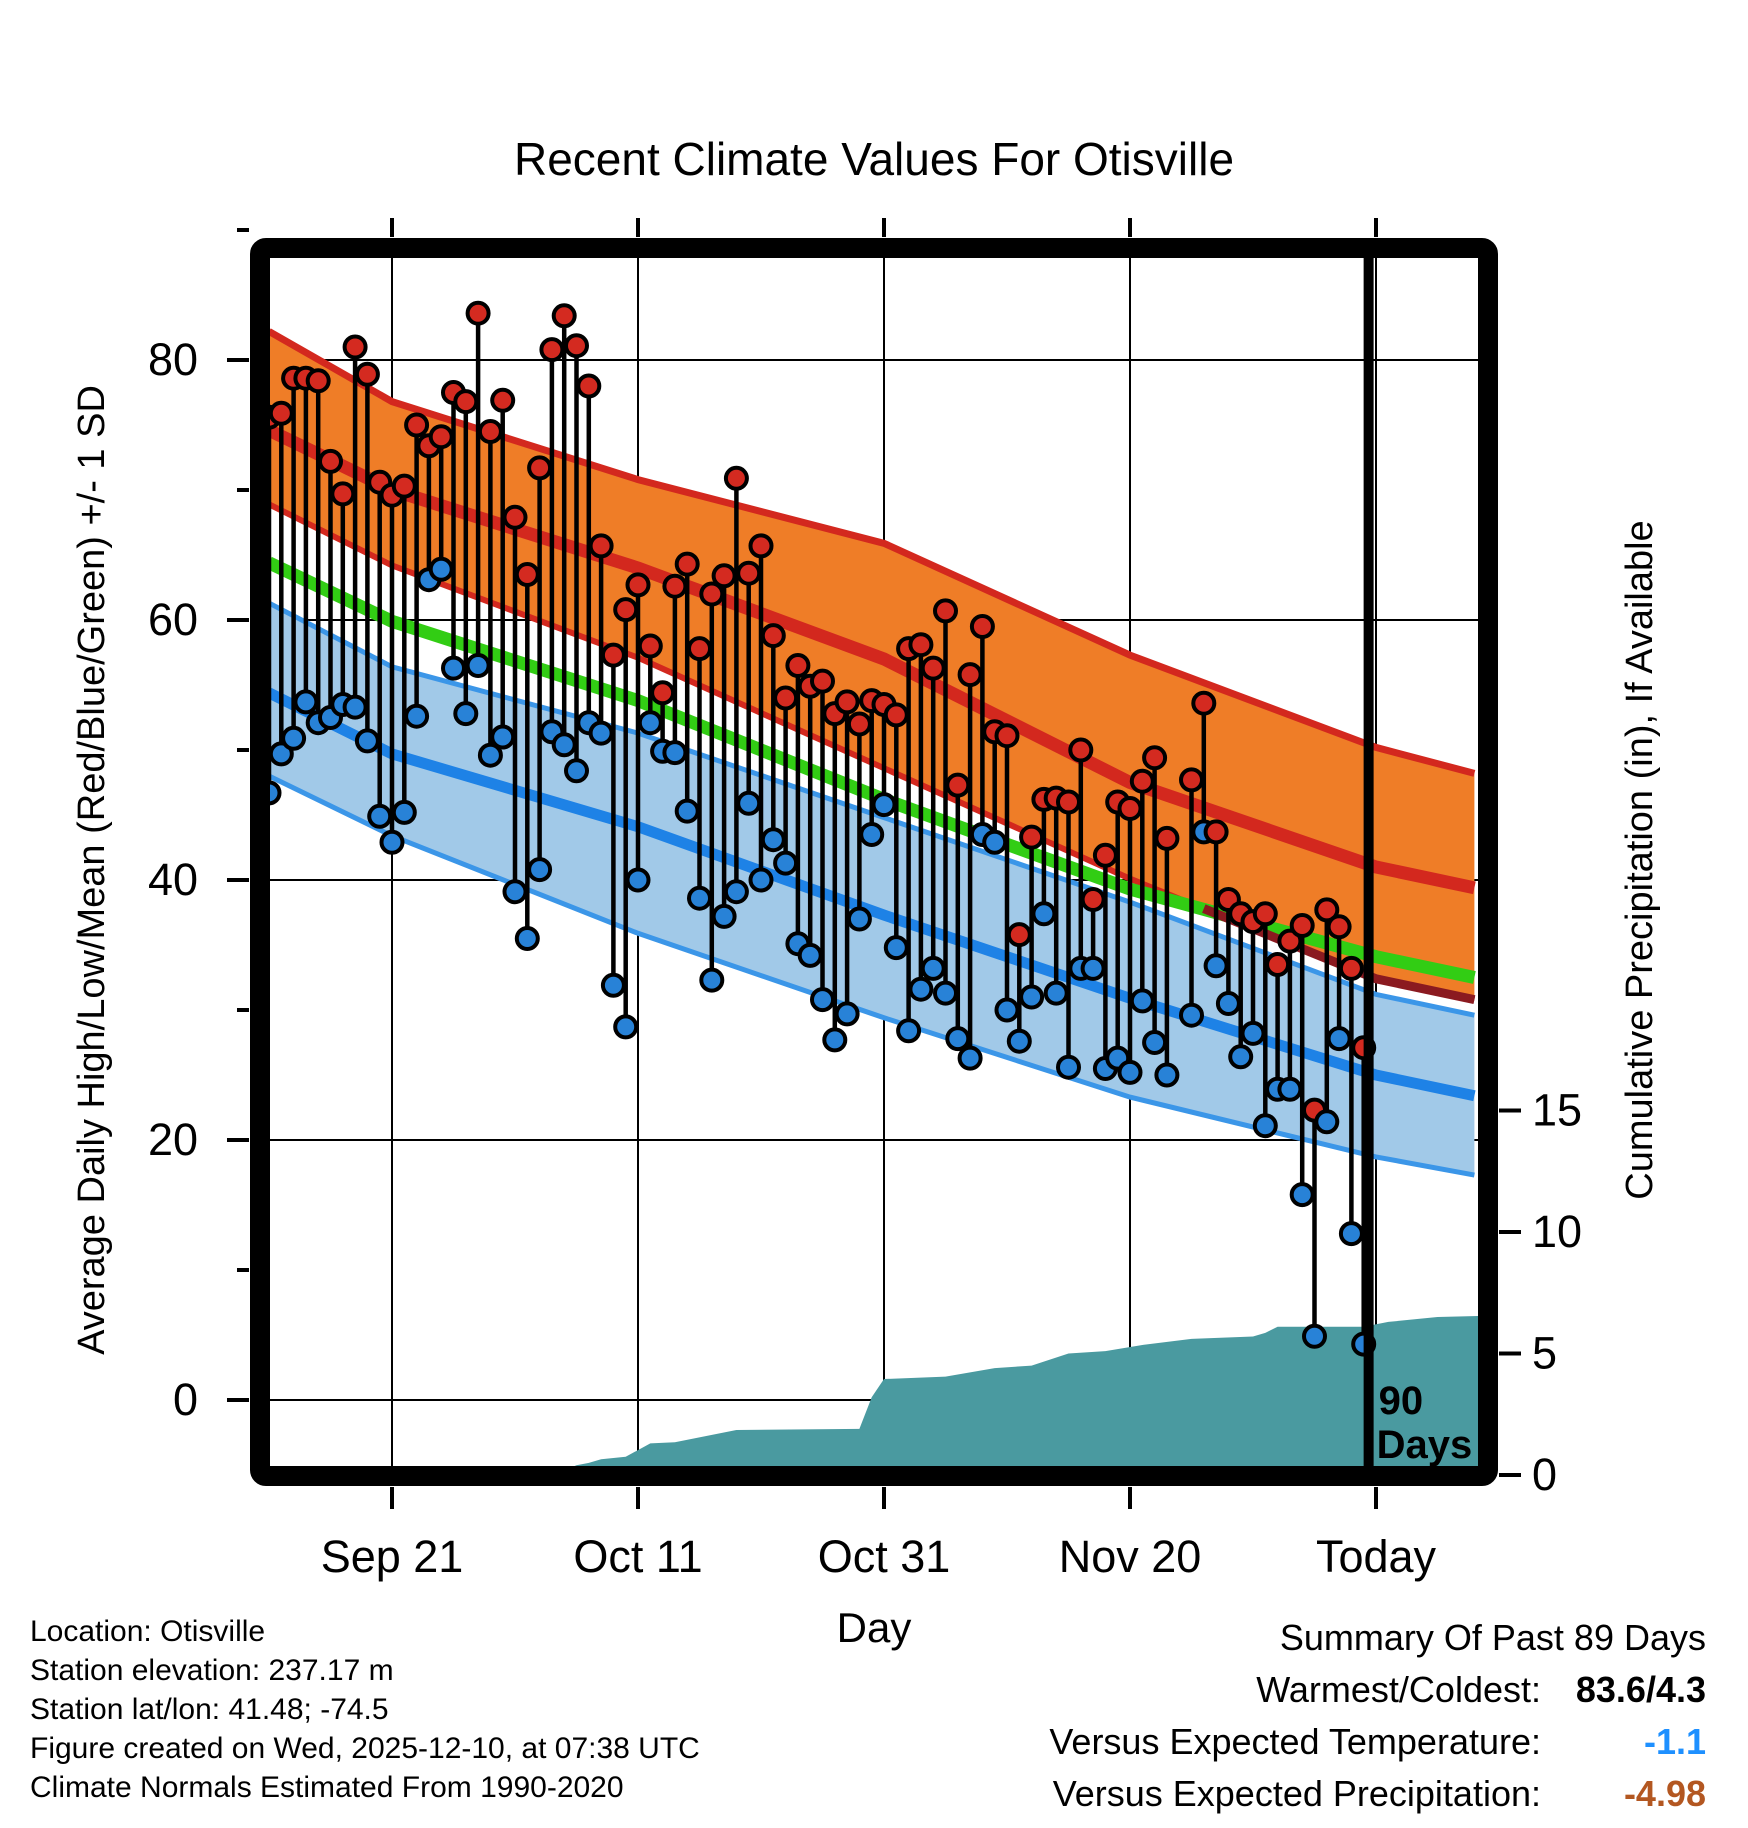 Image resolution: width=1748 pixels, height=1828 pixels. What do you see at coordinates (1544, 1474) in the screenshot?
I see `right-tick-label: 0` at bounding box center [1544, 1474].